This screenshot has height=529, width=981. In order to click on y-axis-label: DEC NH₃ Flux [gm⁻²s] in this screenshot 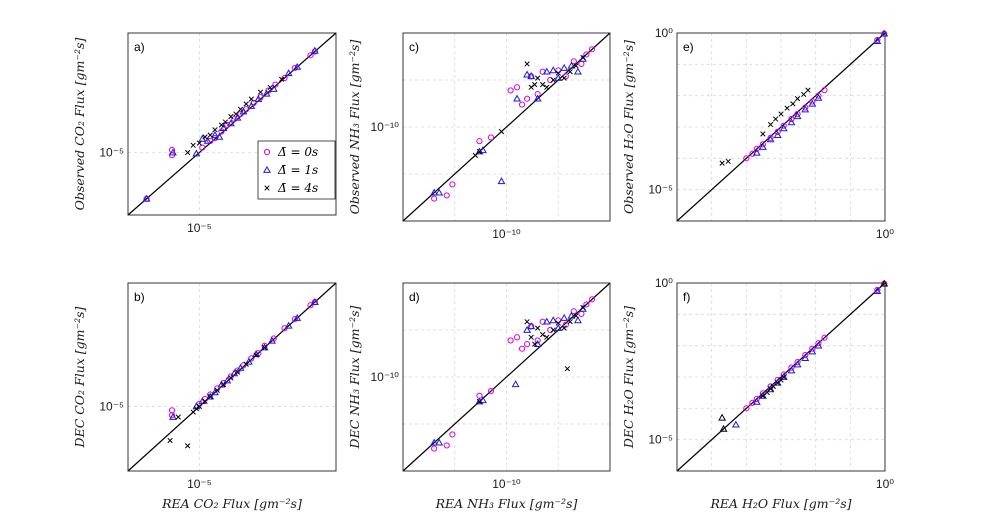, I will do `click(354, 377)`.